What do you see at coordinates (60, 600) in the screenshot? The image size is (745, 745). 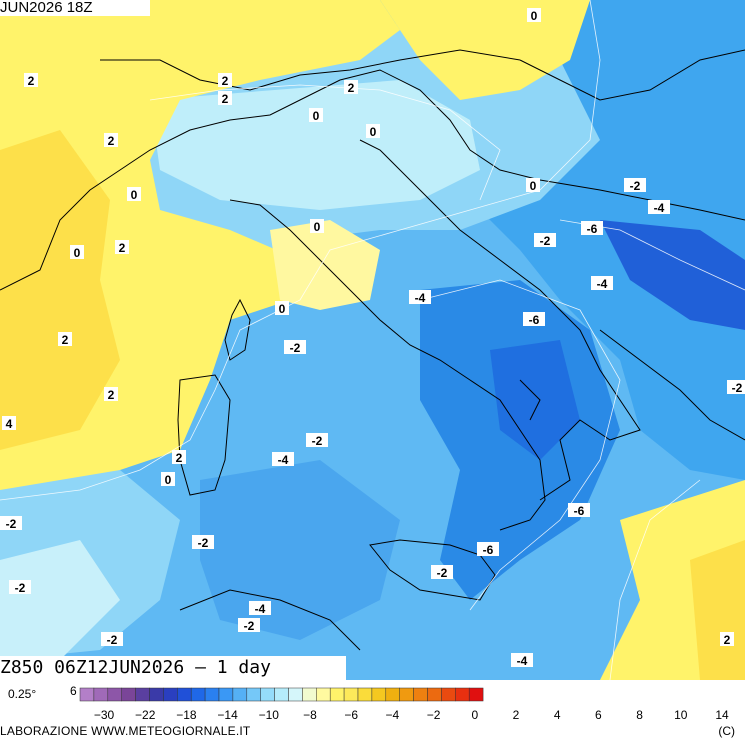 I see `field-pale-sw` at bounding box center [60, 600].